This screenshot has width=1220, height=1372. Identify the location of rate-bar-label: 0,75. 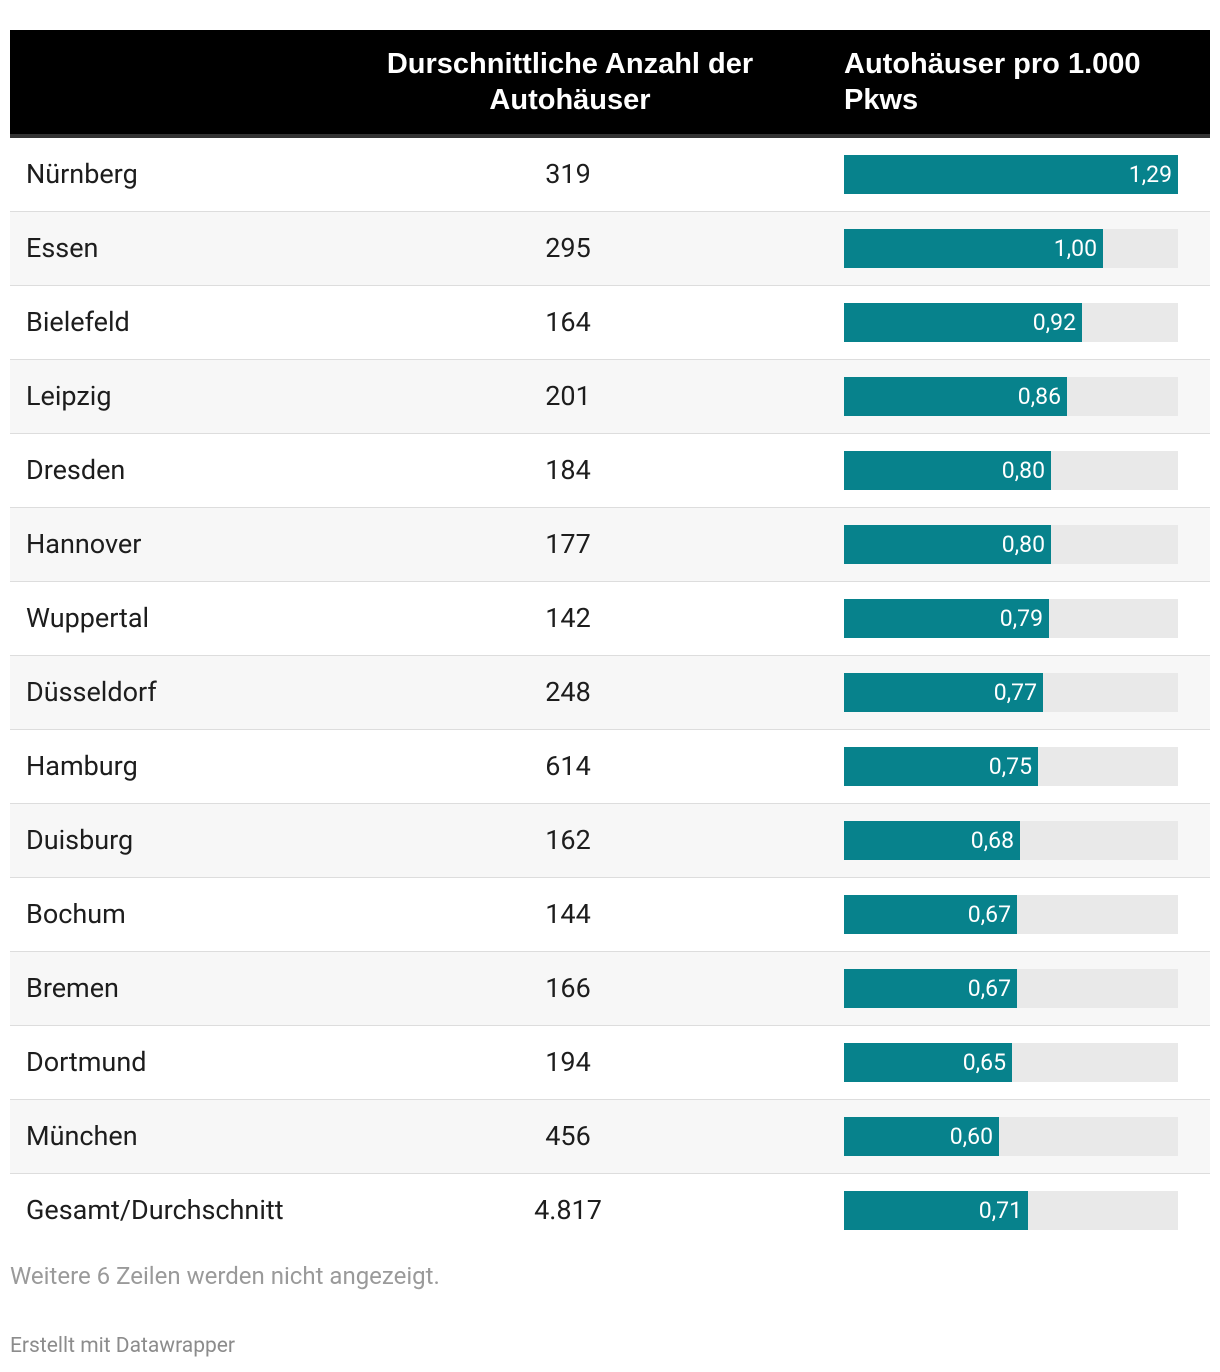
(1010, 766).